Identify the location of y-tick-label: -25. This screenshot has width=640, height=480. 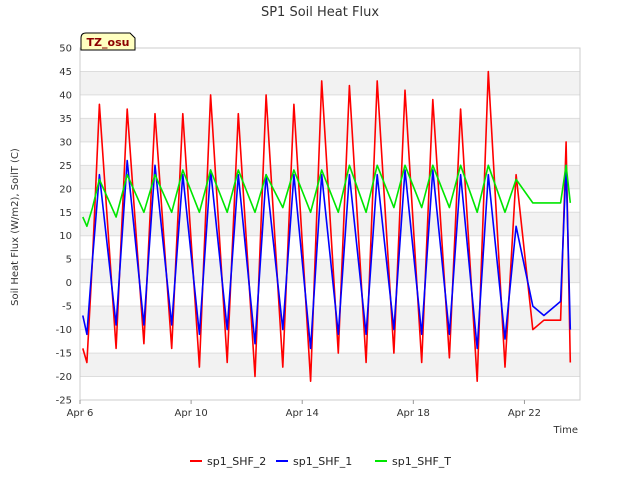
(64, 401).